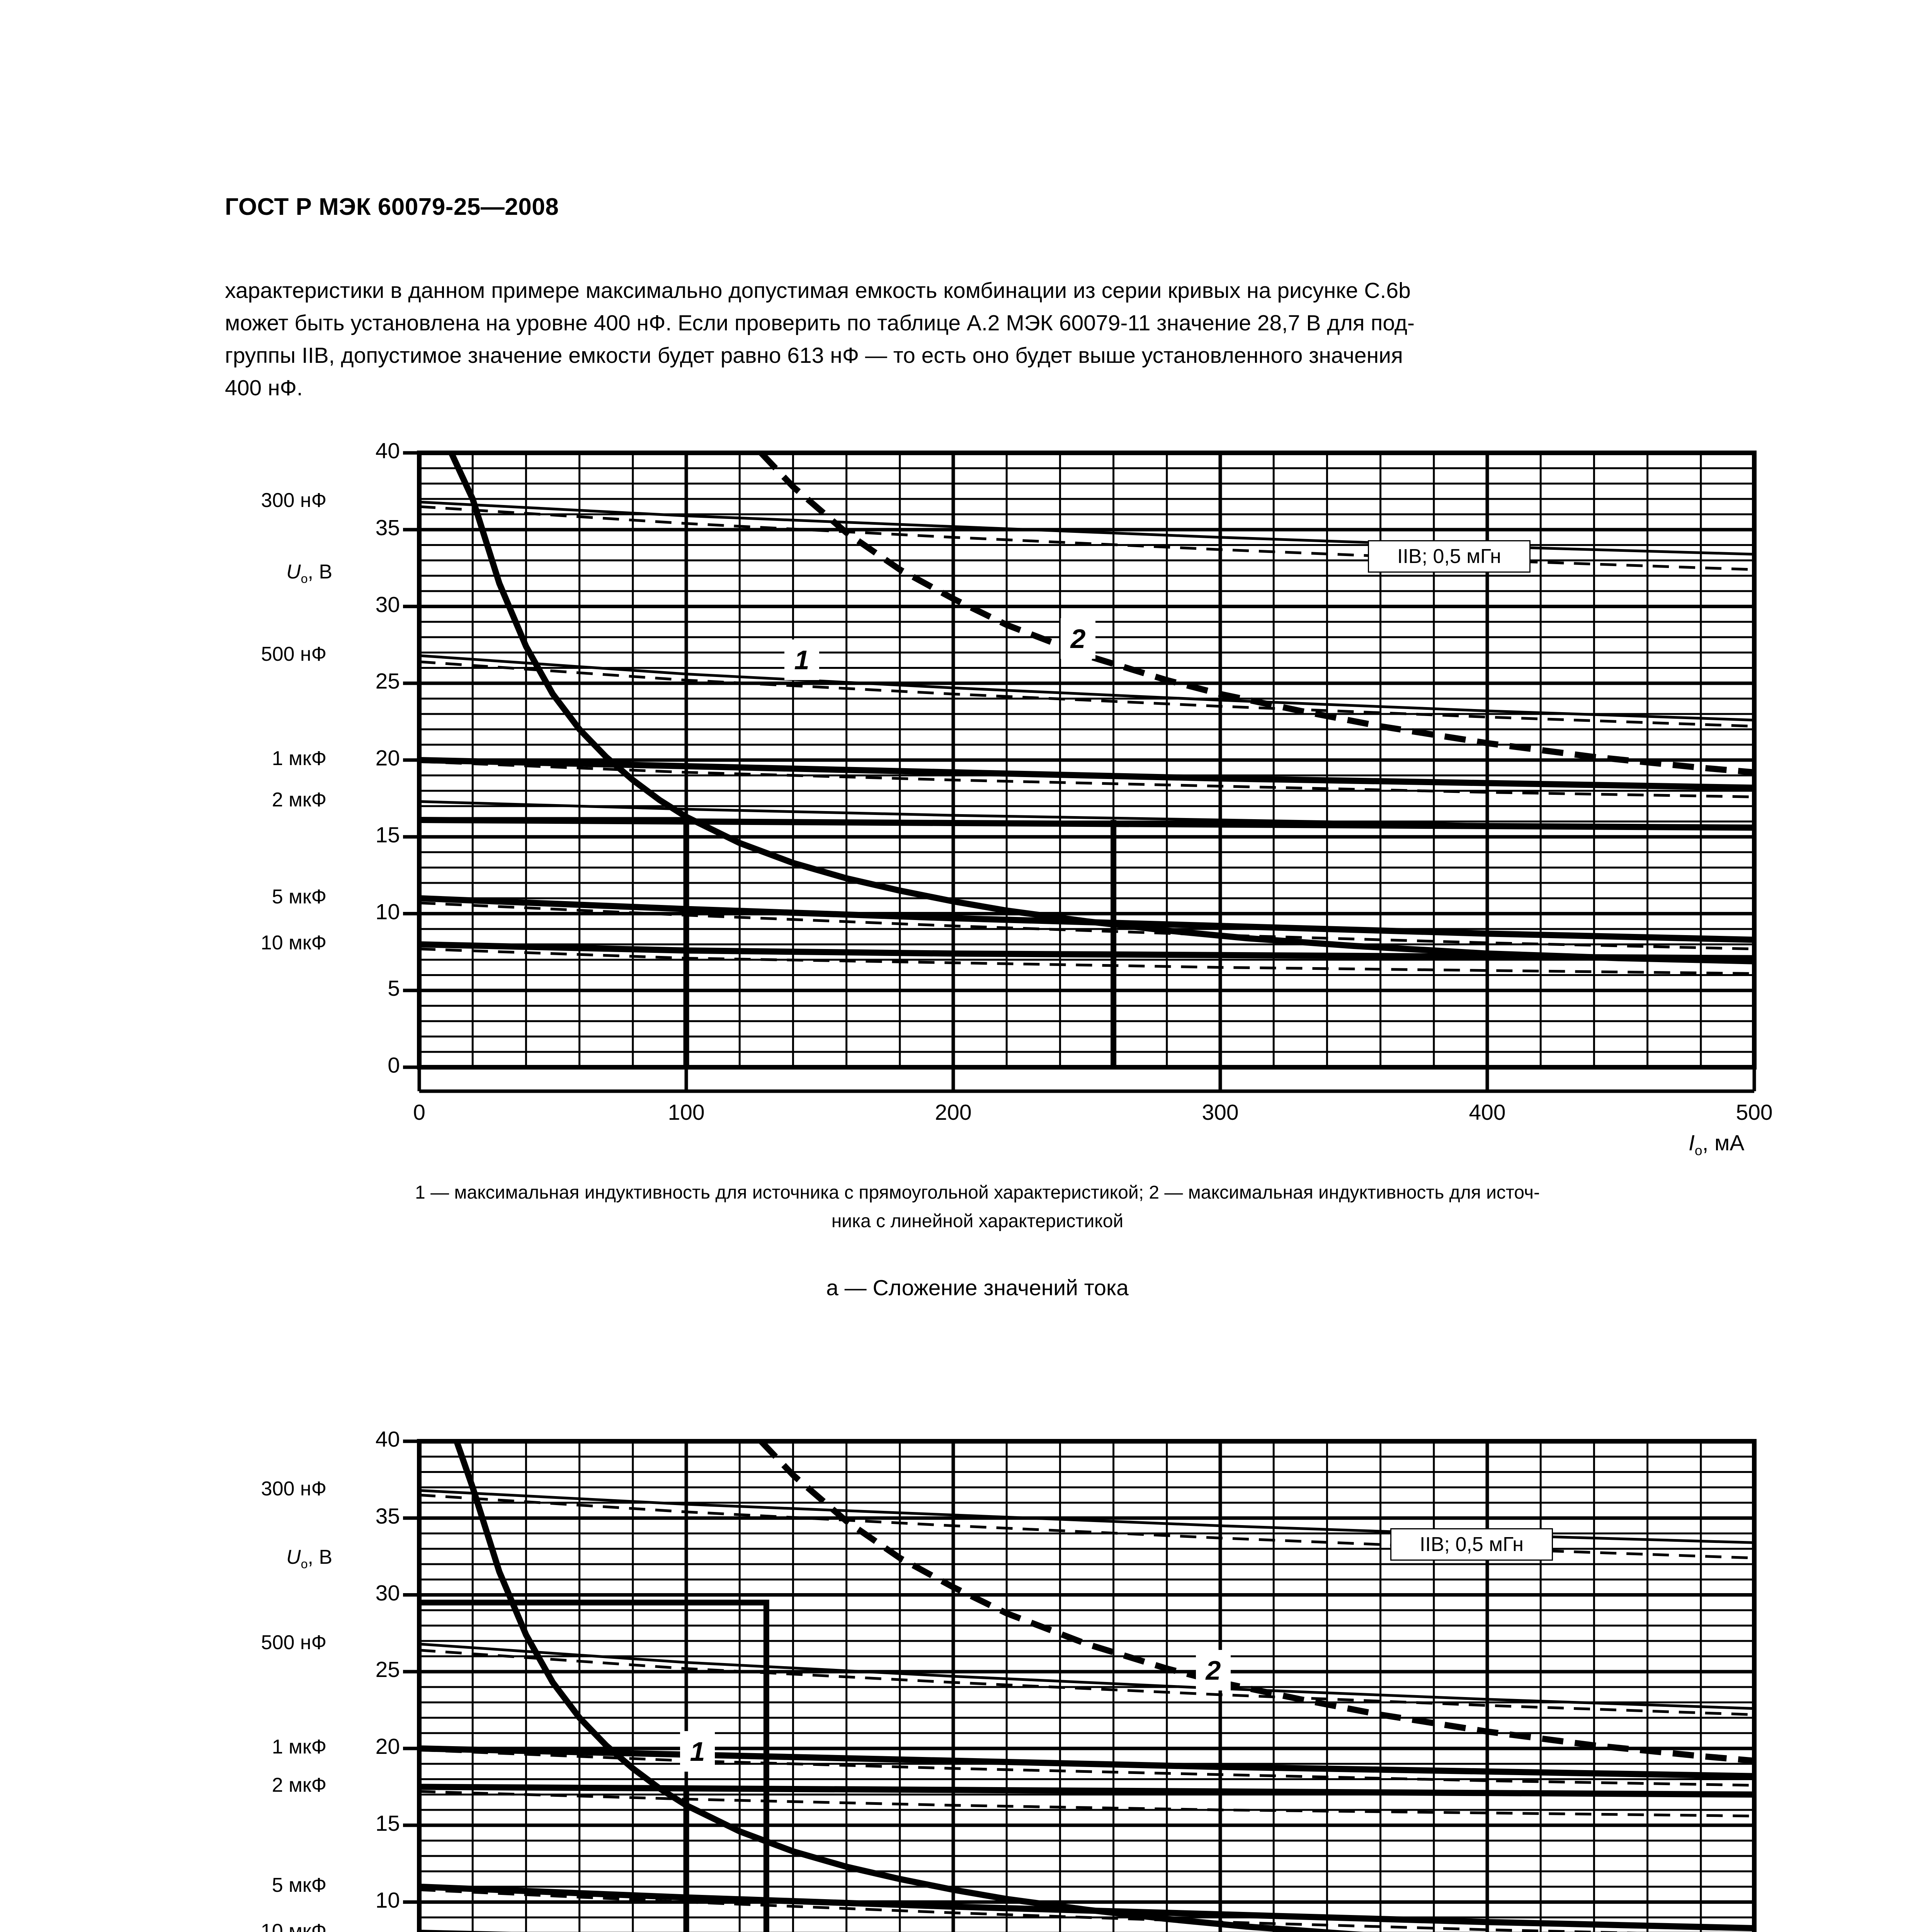  What do you see at coordinates (978, 1221) in the screenshot?
I see `chart-a-note-line-2: ника с линейной характеристикой` at bounding box center [978, 1221].